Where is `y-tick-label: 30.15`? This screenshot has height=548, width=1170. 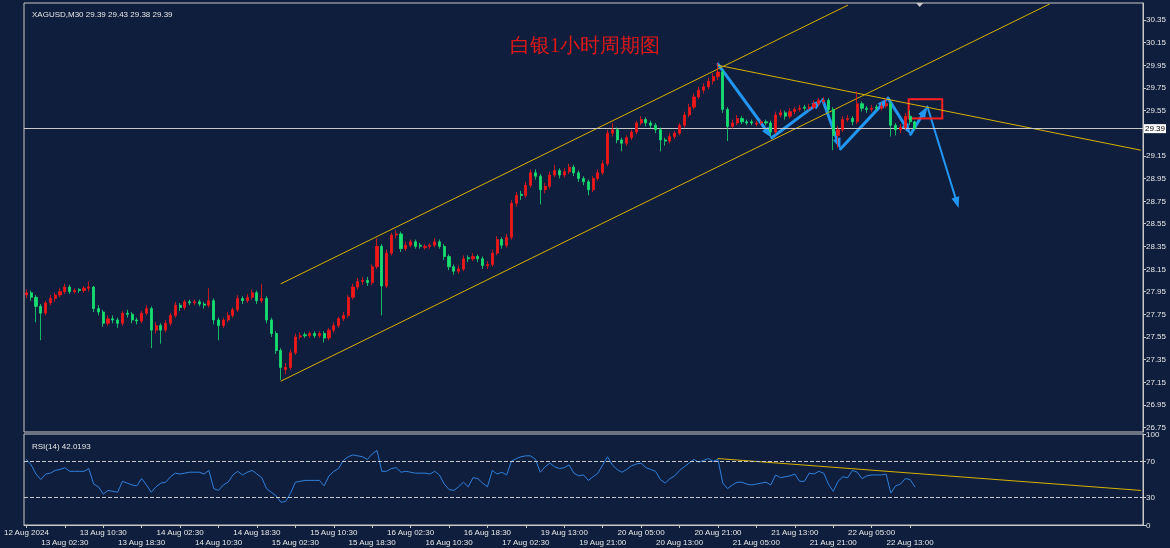 y-tick-label: 30.15 is located at coordinates (1156, 43).